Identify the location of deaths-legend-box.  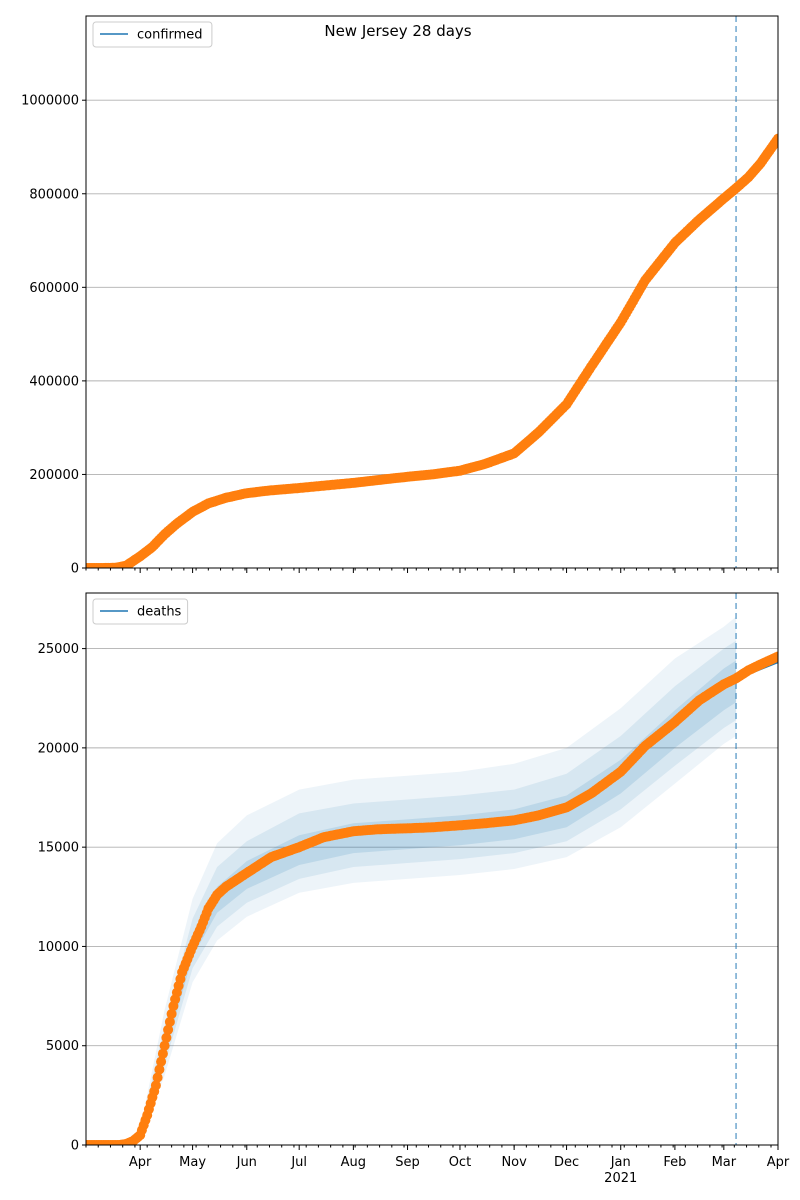
(140, 611).